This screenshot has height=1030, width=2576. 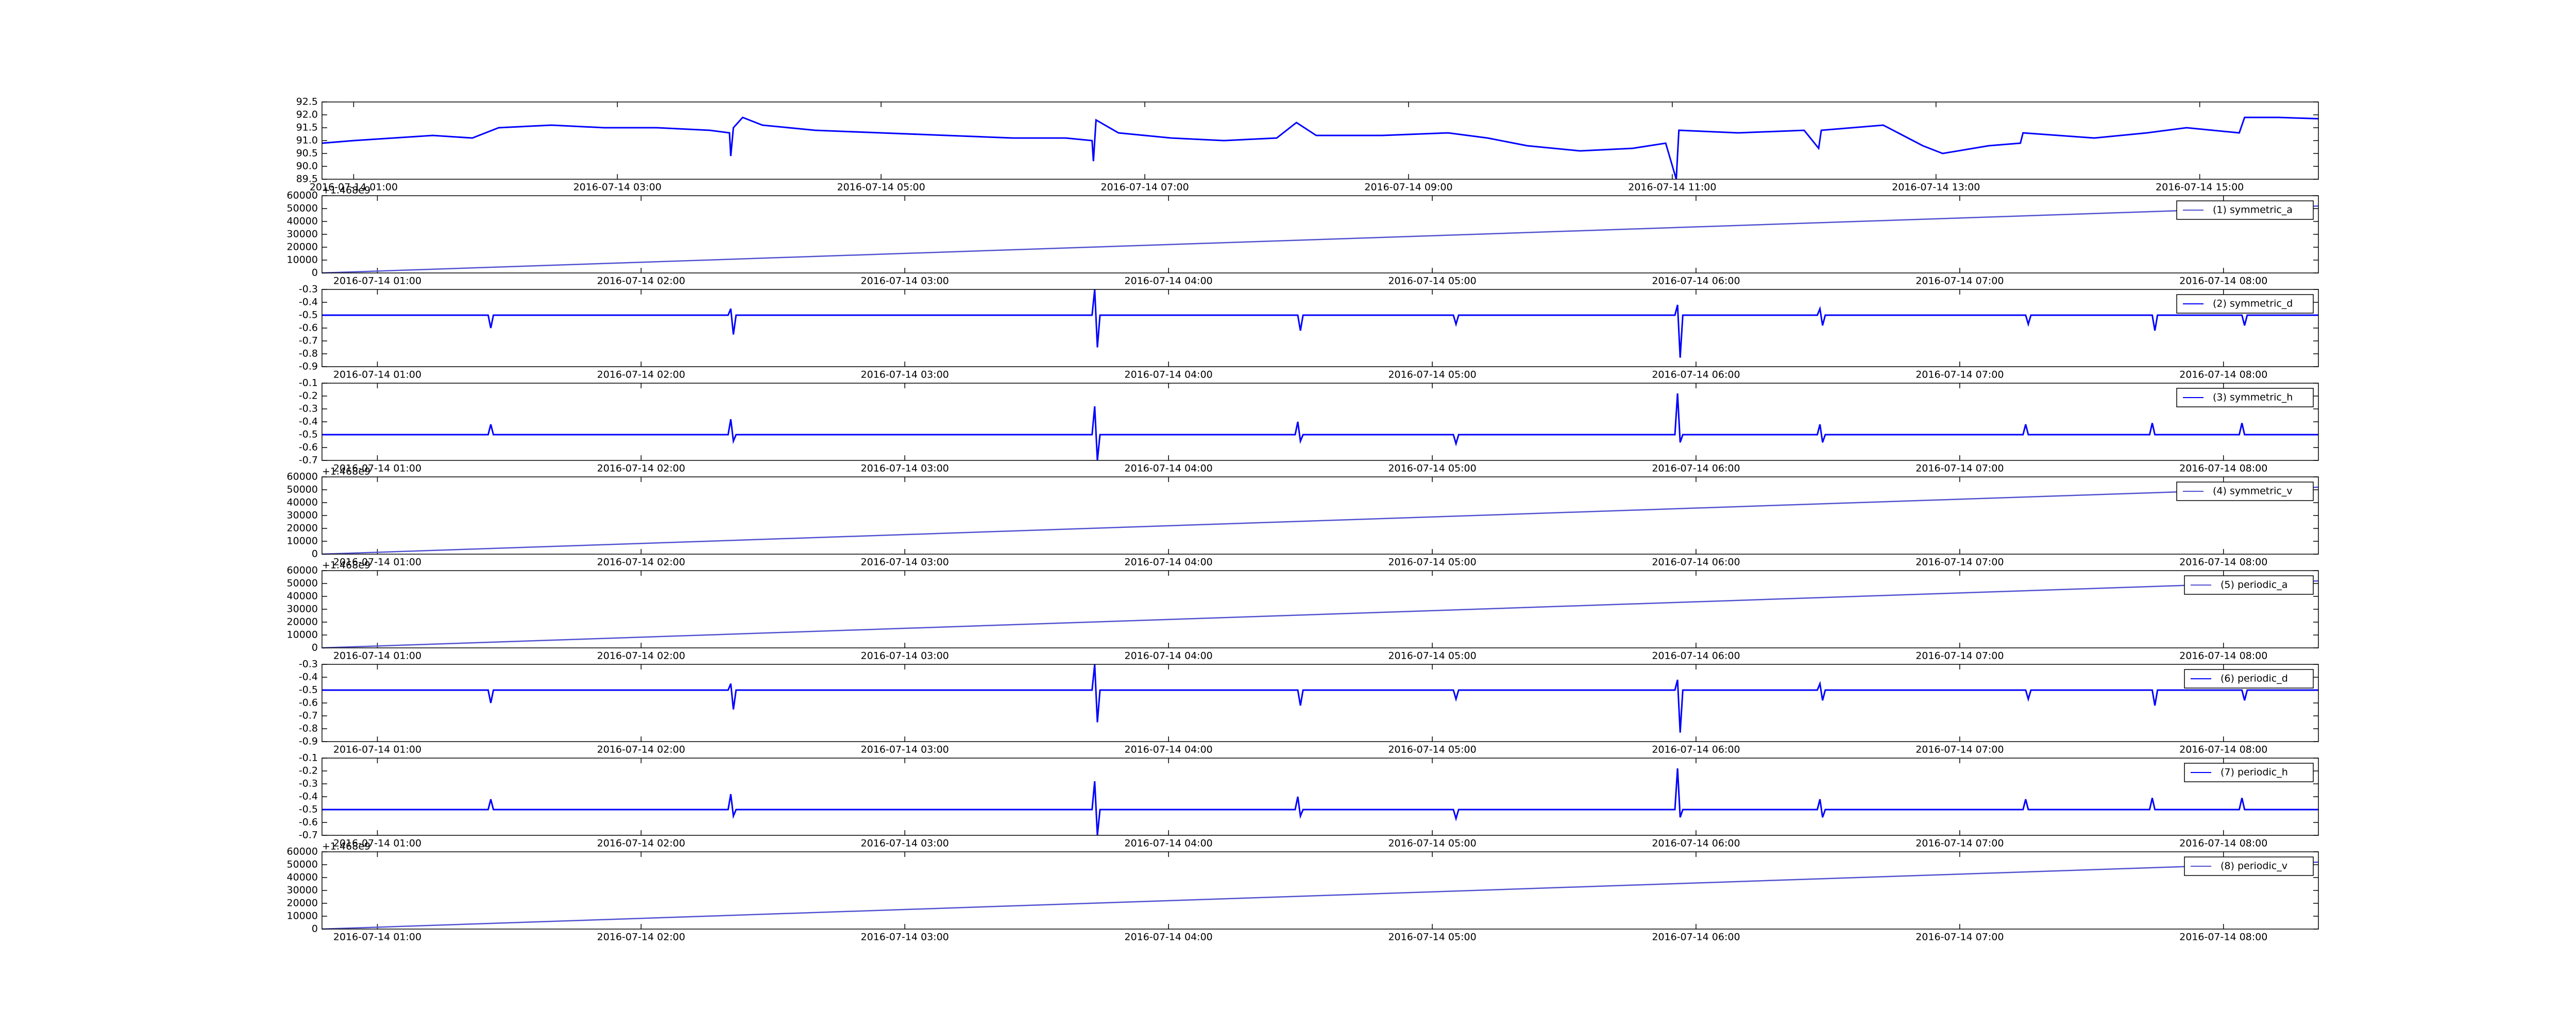 What do you see at coordinates (302, 221) in the screenshot?
I see `y-tick-label: 40000` at bounding box center [302, 221].